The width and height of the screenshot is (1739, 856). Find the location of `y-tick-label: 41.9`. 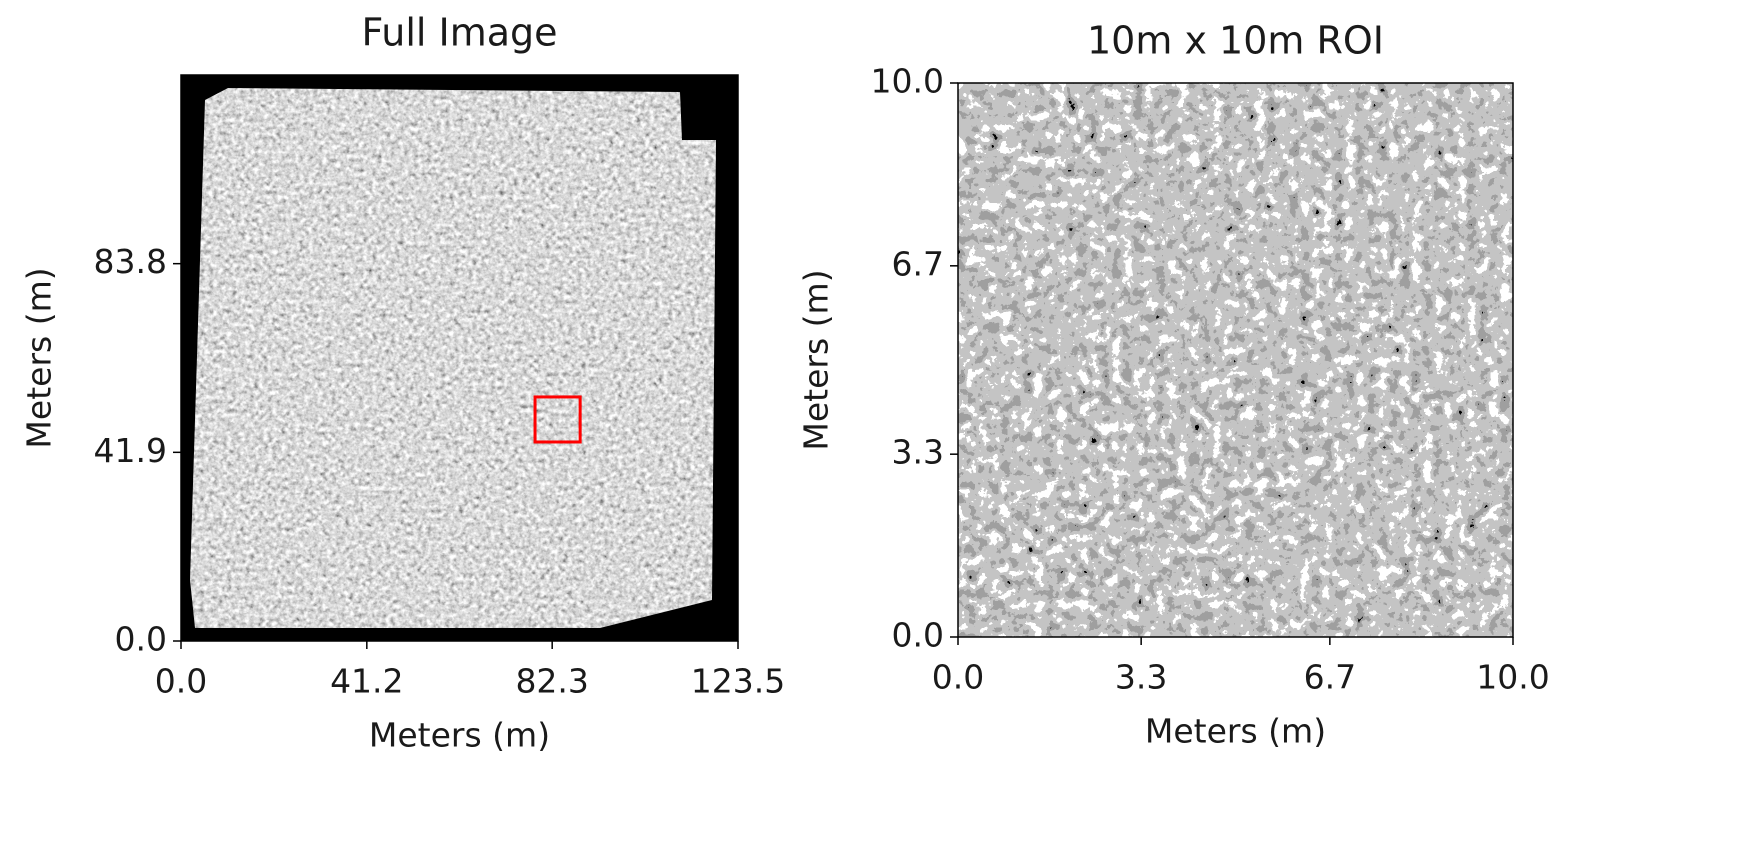

y-tick-label: 41.9 is located at coordinates (130, 450).